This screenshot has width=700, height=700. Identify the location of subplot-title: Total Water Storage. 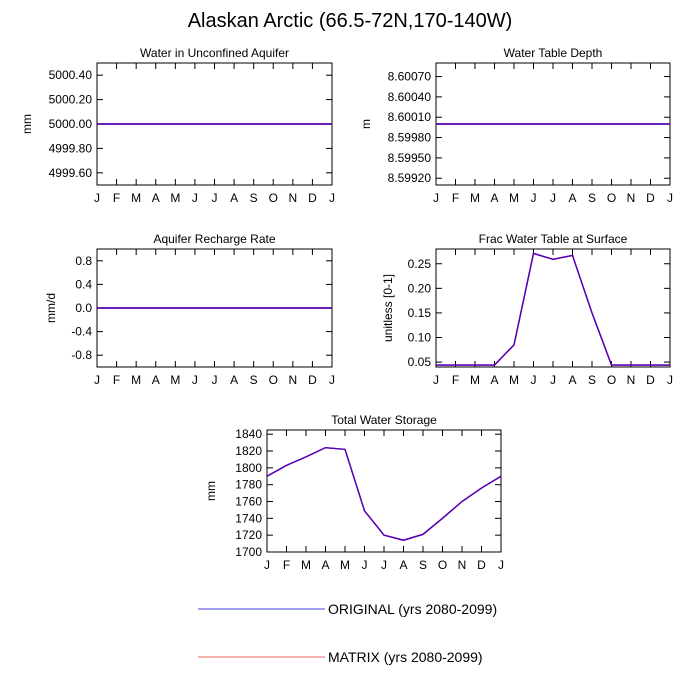
(384, 420).